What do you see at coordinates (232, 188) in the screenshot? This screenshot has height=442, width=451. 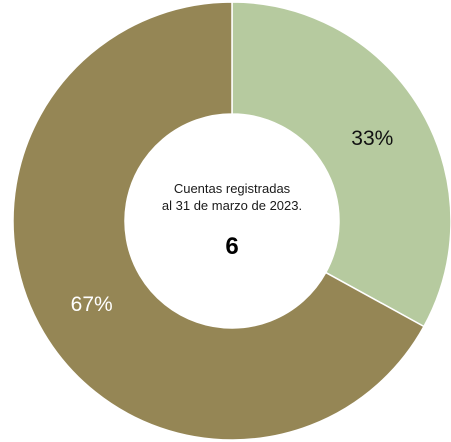 I see `center-caption-line-1: Cuentas registradas` at bounding box center [232, 188].